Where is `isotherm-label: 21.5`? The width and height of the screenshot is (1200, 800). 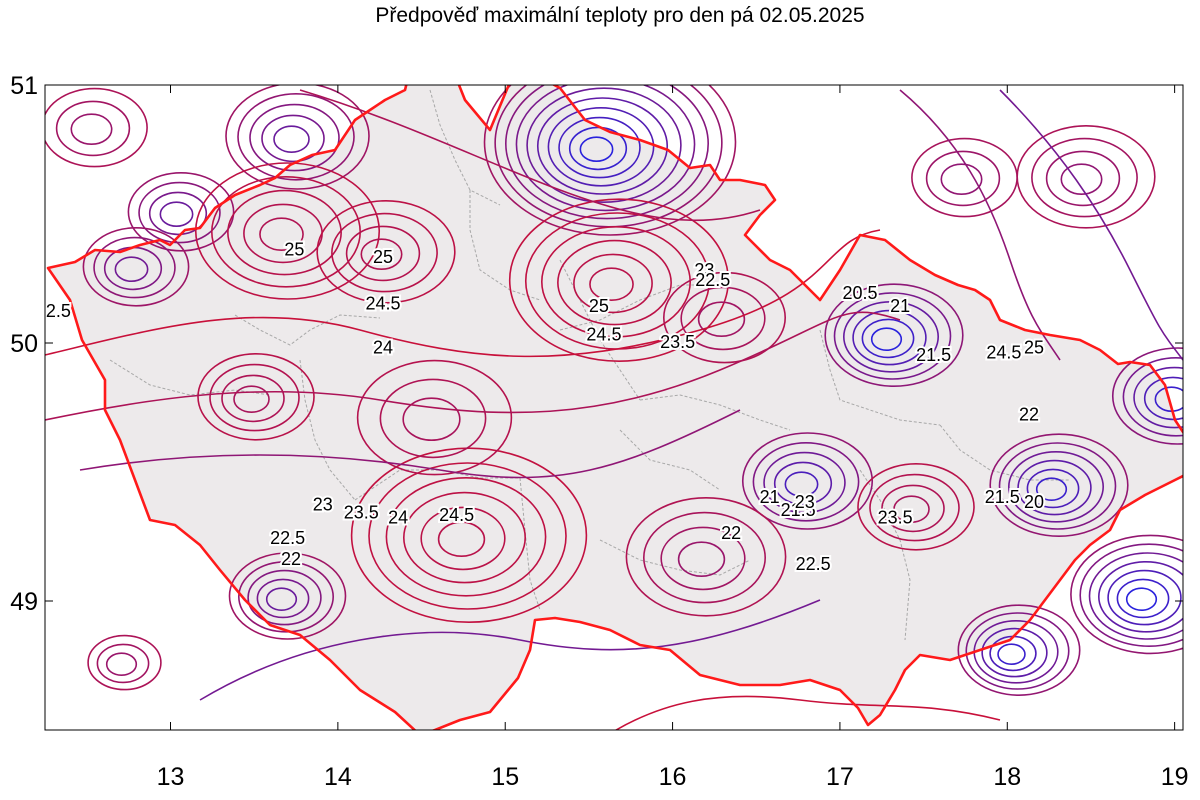 isotherm-label: 21.5 is located at coordinates (798, 510).